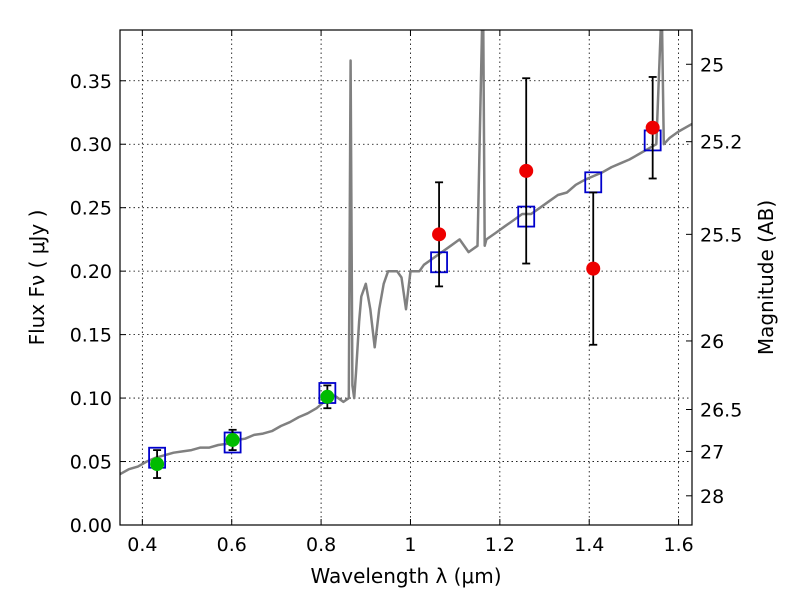 This screenshot has height=600, width=800. I want to click on y-tick-label: 0.00, so click(91, 526).